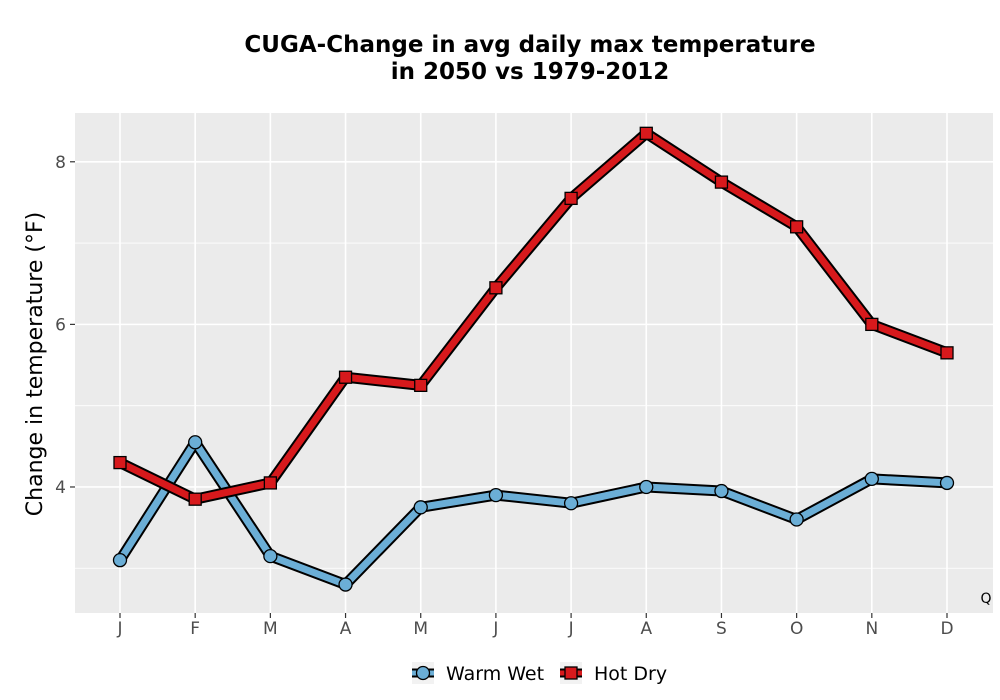  What do you see at coordinates (60, 325) in the screenshot?
I see `y-tick-label: 6` at bounding box center [60, 325].